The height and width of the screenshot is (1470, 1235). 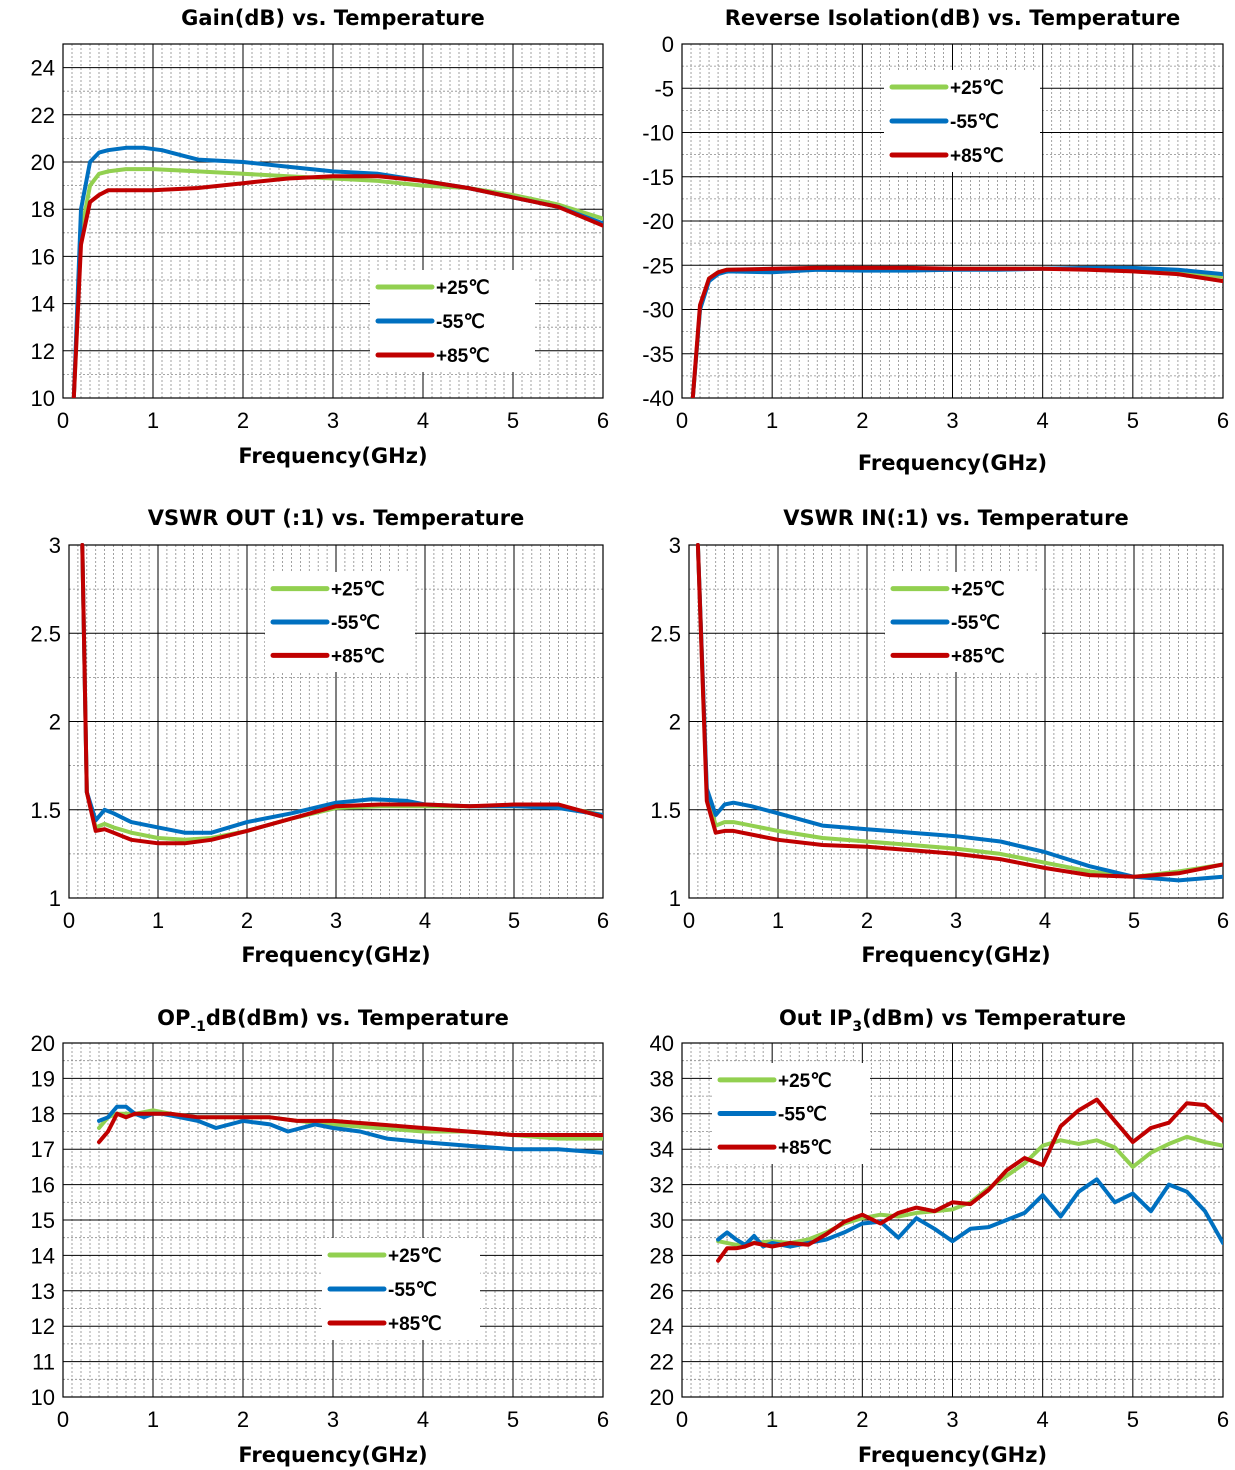 What do you see at coordinates (664, 88) in the screenshot?
I see `y-tick-label: -5` at bounding box center [664, 88].